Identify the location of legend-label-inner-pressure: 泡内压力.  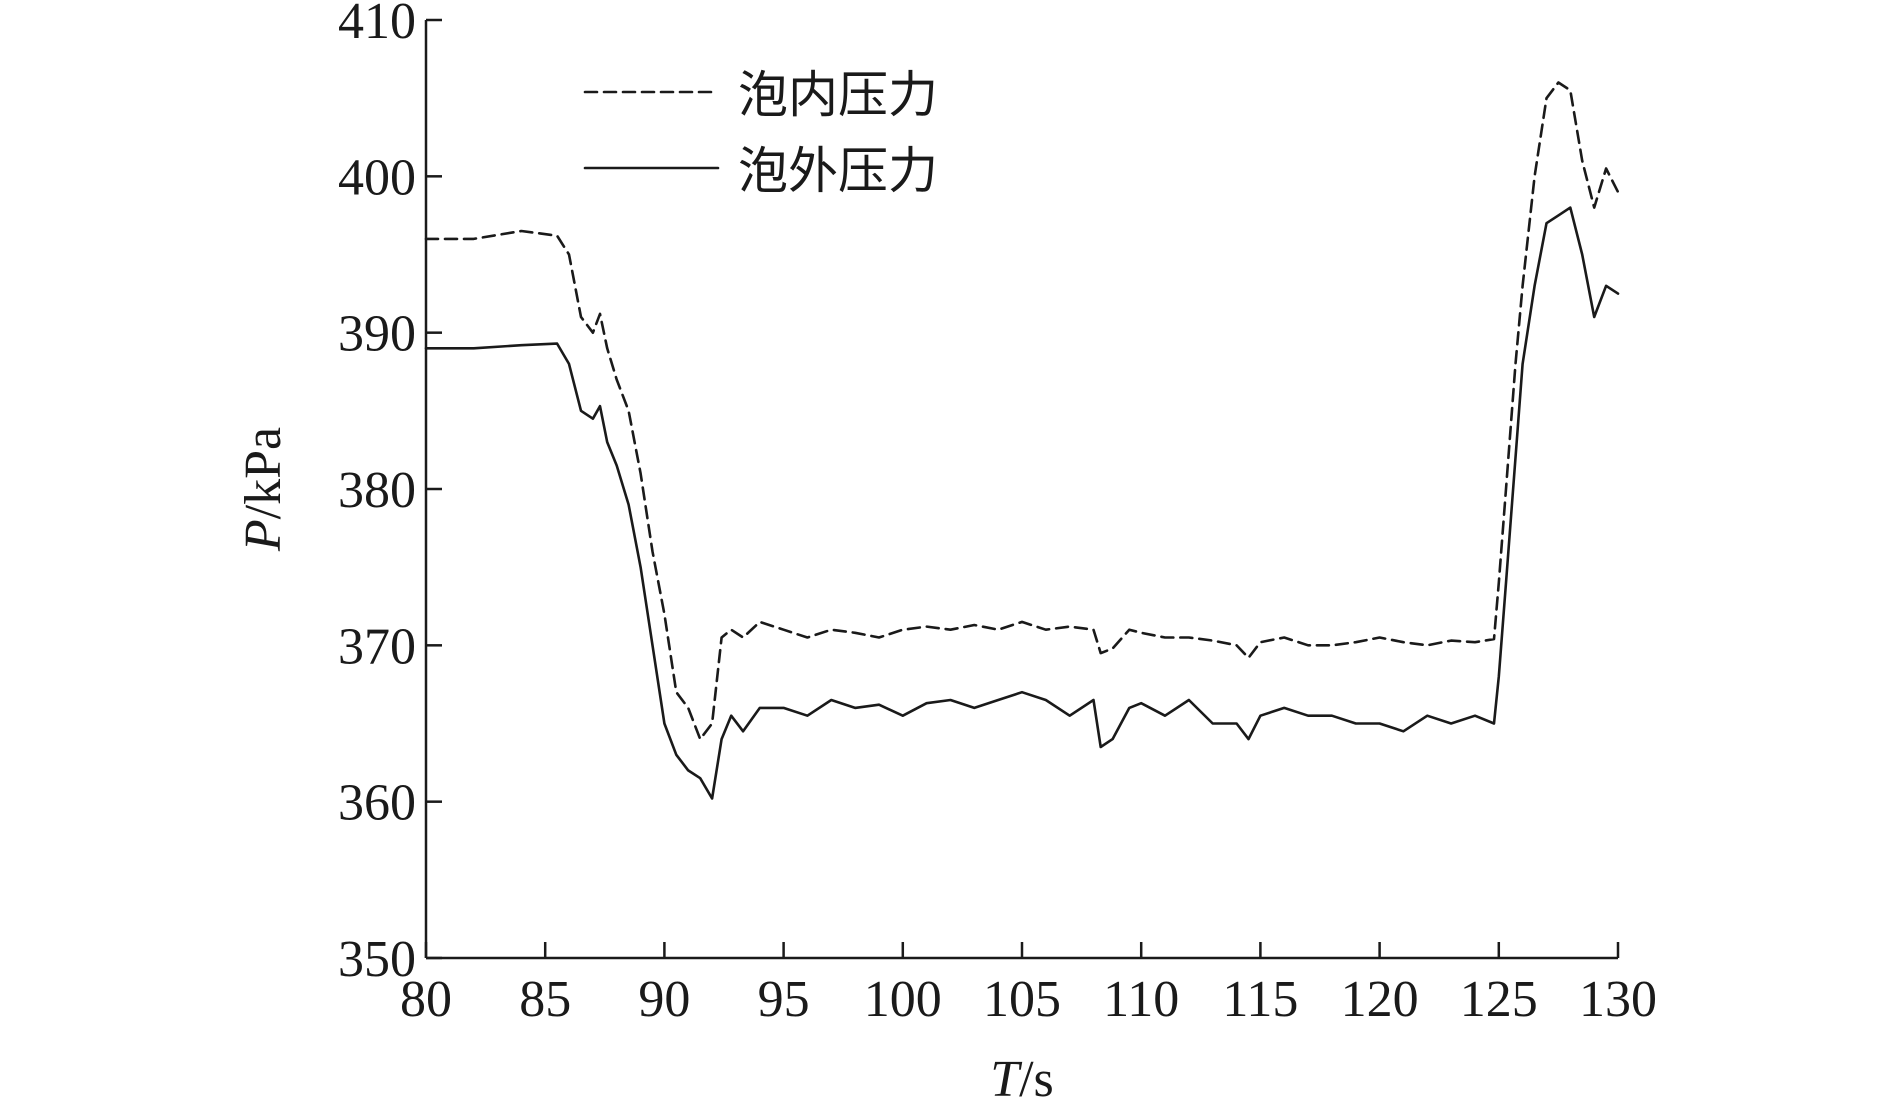
(838, 95).